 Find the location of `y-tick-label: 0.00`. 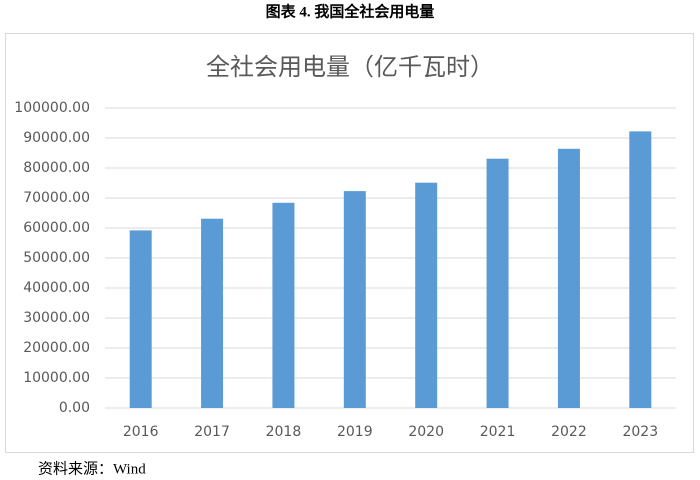

y-tick-label: 0.00 is located at coordinates (74, 408).